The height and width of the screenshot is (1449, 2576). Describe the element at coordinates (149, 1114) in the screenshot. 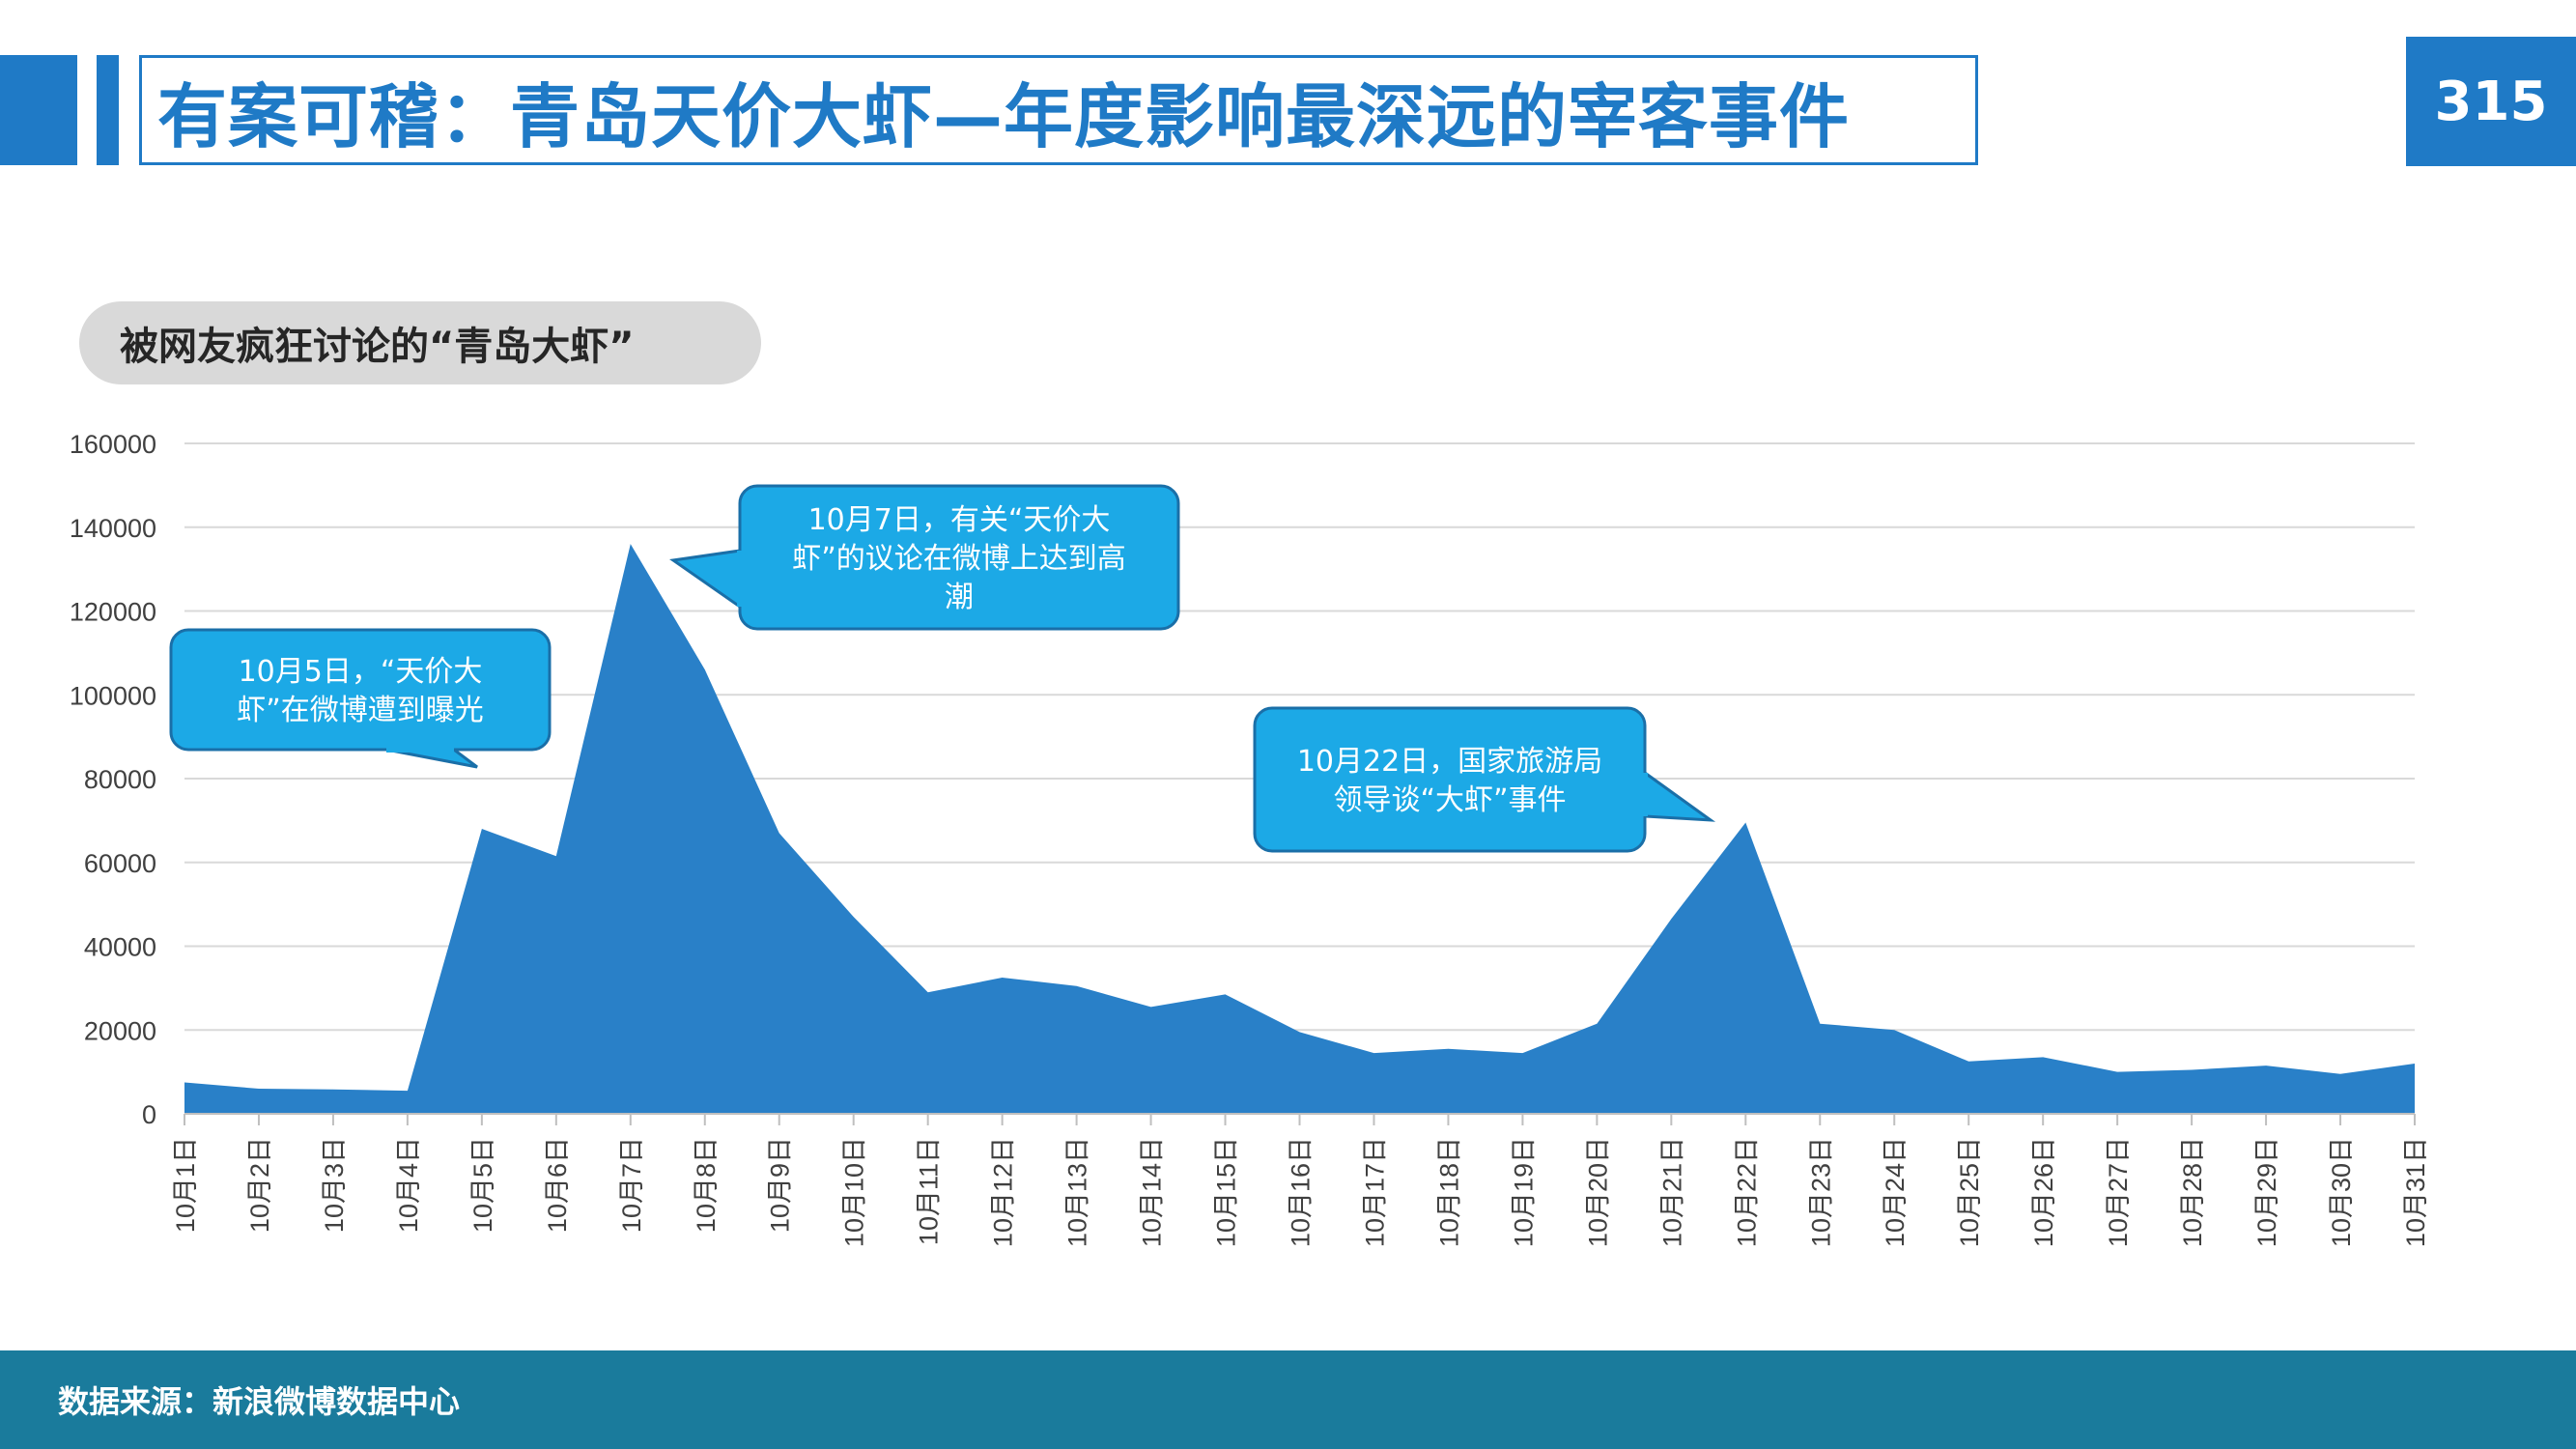

I see `y-tick-label: 0` at that location.